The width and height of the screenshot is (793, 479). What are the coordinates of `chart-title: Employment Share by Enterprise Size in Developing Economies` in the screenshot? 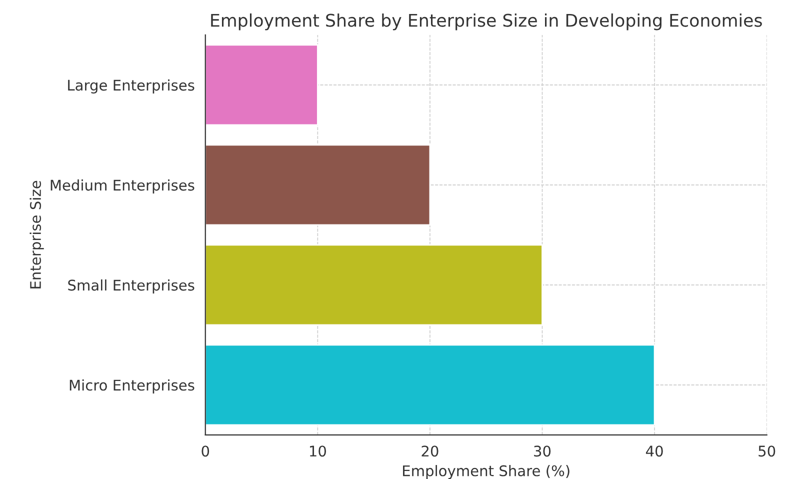 It's located at (486, 21).